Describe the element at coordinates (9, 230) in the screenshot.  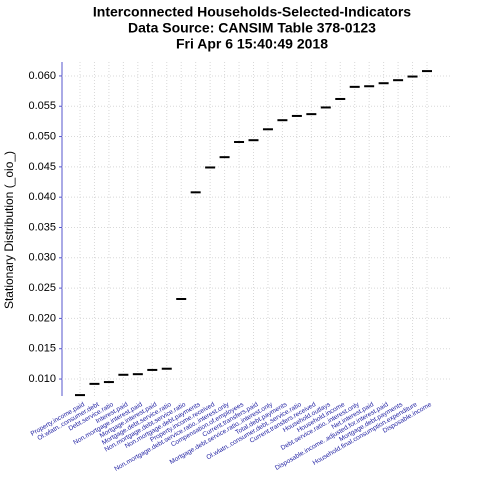
I see `y-axis-label: Stationary Distribution (_oio_)` at that location.